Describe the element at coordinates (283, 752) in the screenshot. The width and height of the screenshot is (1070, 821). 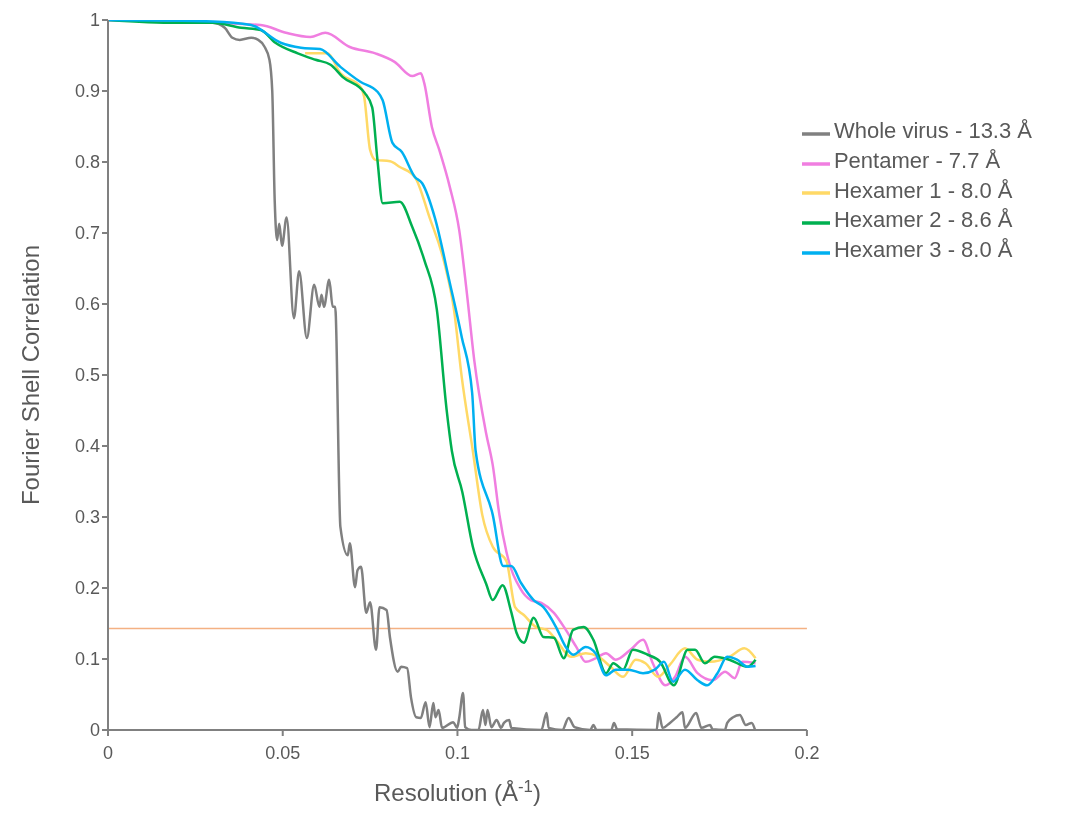
I see `x-tick-label: 0.05` at that location.